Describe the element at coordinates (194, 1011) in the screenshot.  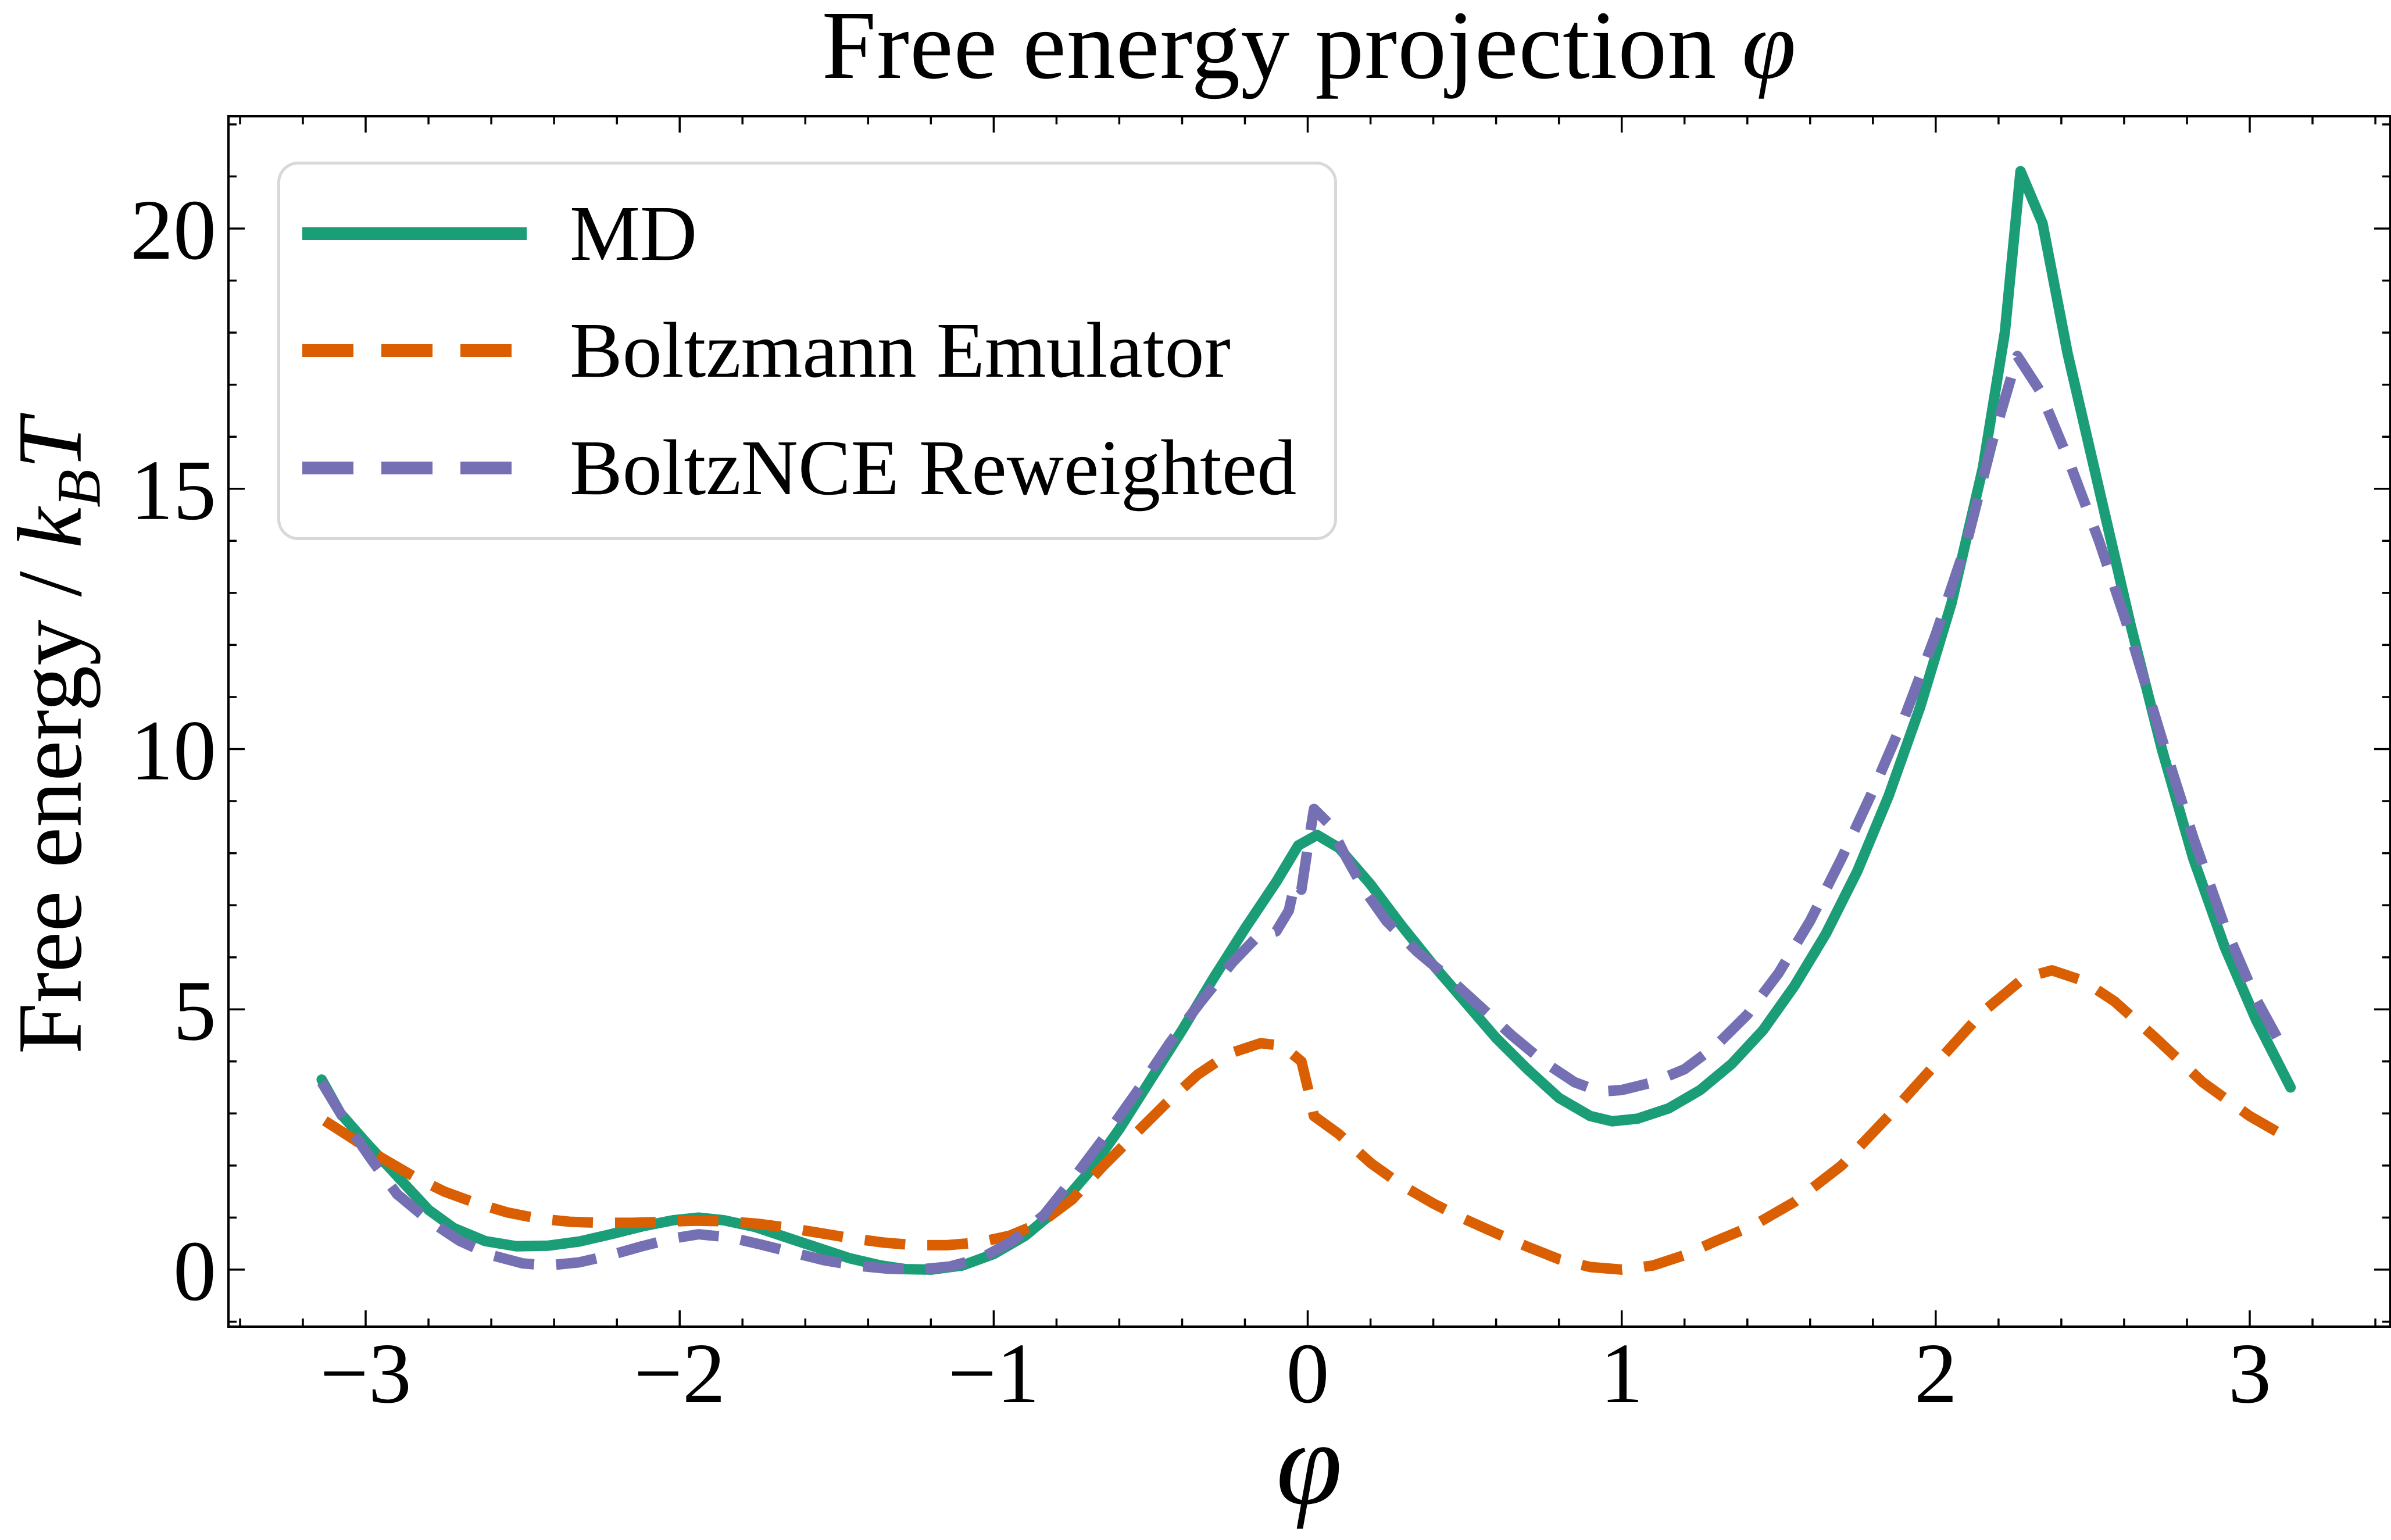
I see `y-tick-label: 5` at that location.